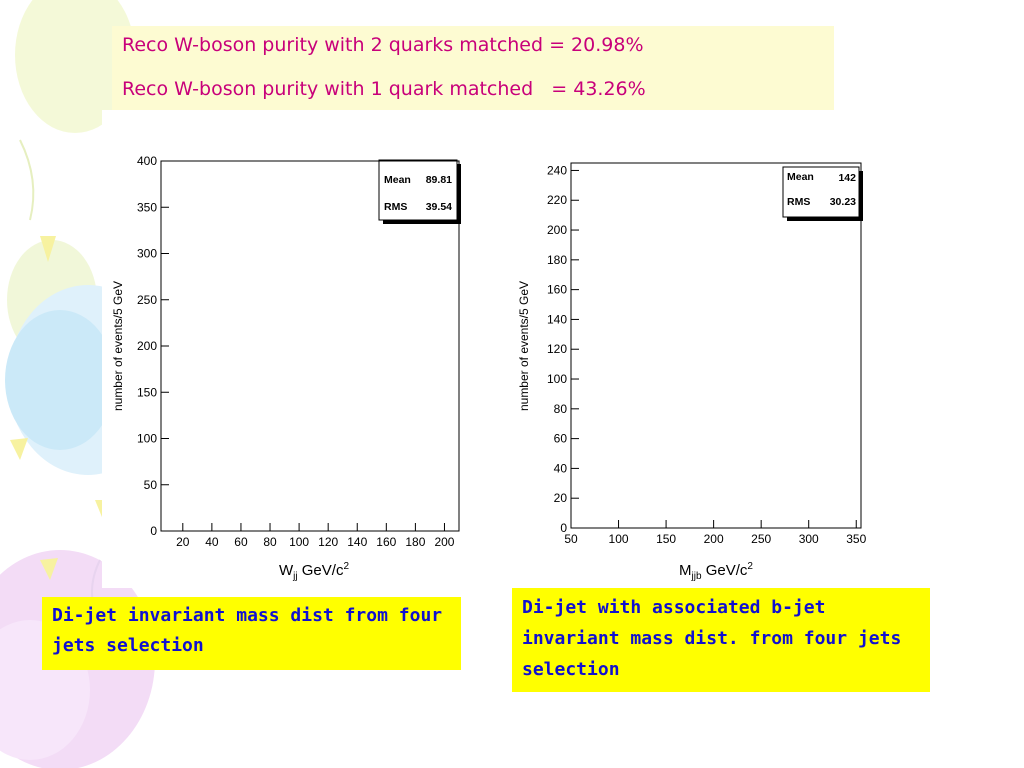 The height and width of the screenshot is (768, 1024). Describe the element at coordinates (843, 202) in the screenshot. I see `stats-rms-value: 30.23` at that location.